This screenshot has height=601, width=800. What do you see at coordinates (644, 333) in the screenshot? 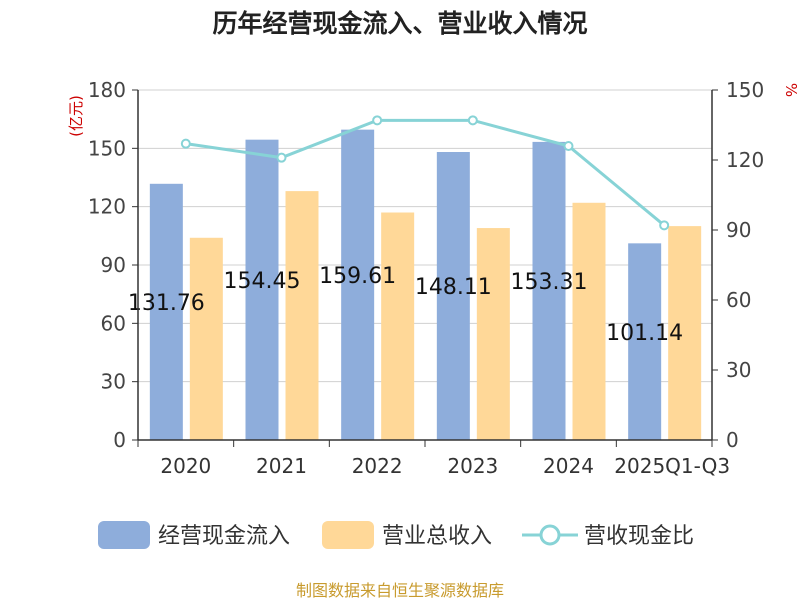
I see `bar-data-label: 101.14` at bounding box center [644, 333].